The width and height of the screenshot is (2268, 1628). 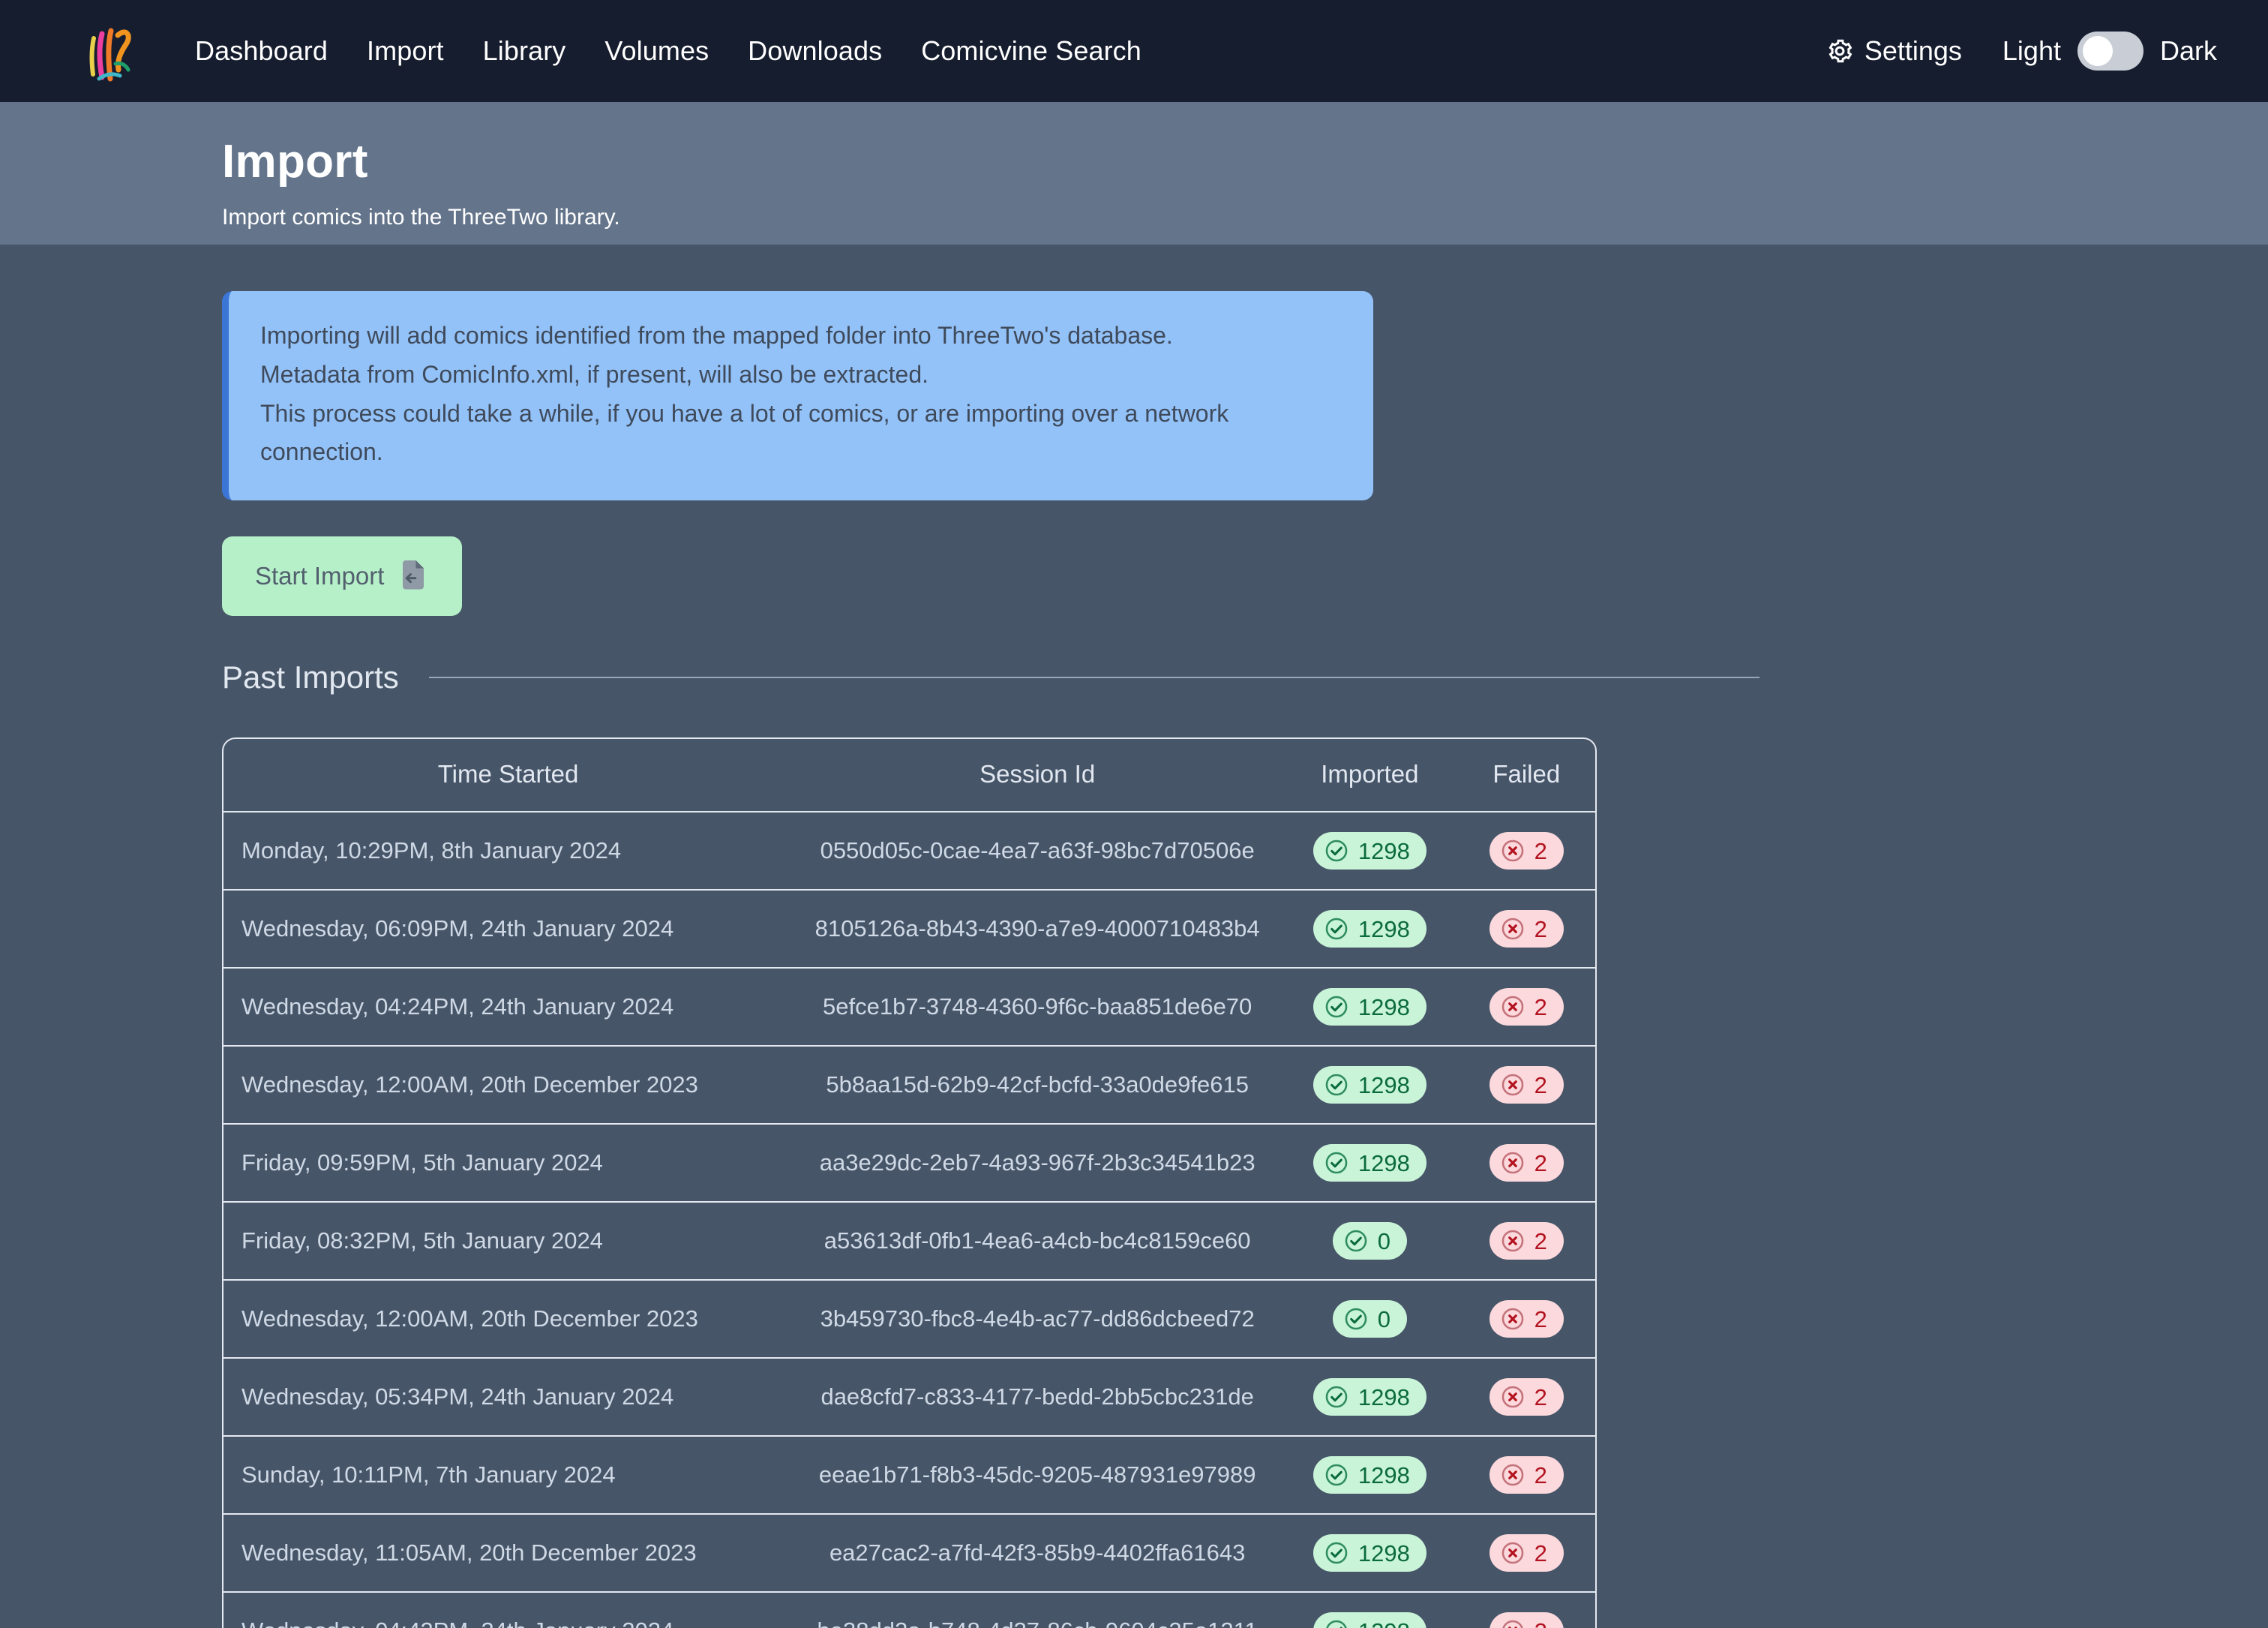 I want to click on nav-dashboard: Dashboard, so click(x=261, y=50).